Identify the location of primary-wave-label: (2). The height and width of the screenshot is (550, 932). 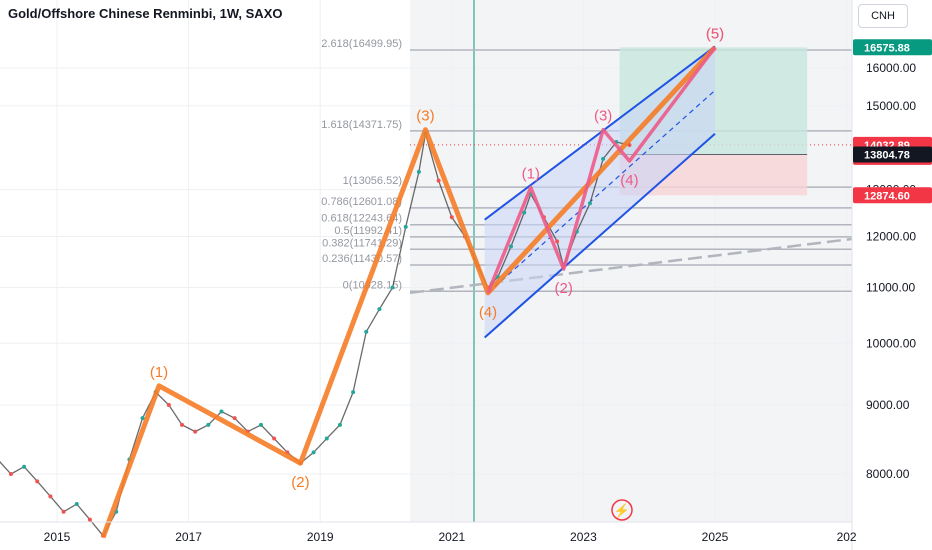
(300, 482).